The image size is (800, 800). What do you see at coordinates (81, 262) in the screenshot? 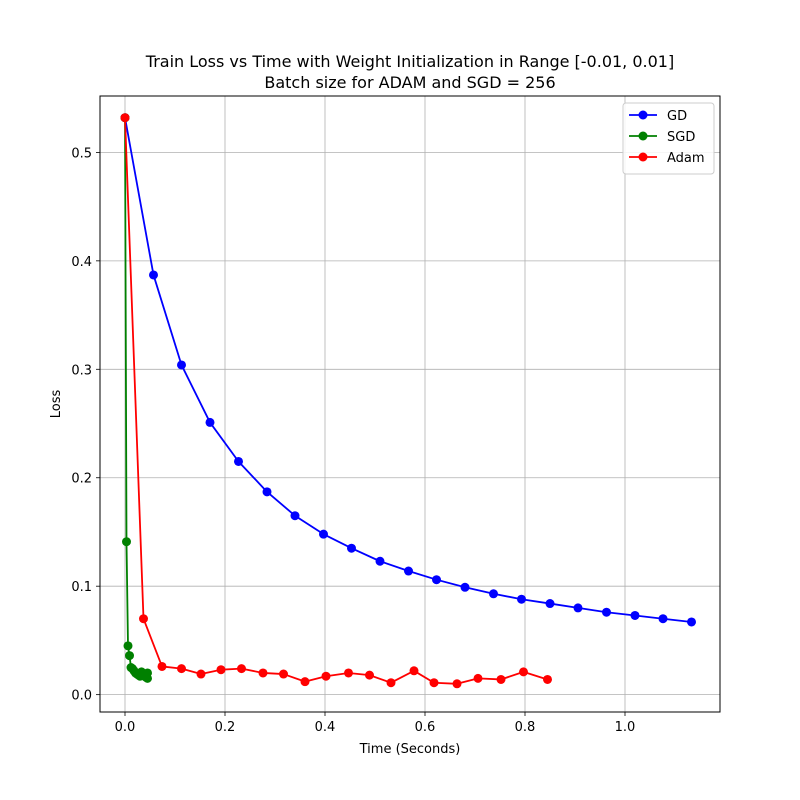
I see `y-tick-label: 0.4` at bounding box center [81, 262].